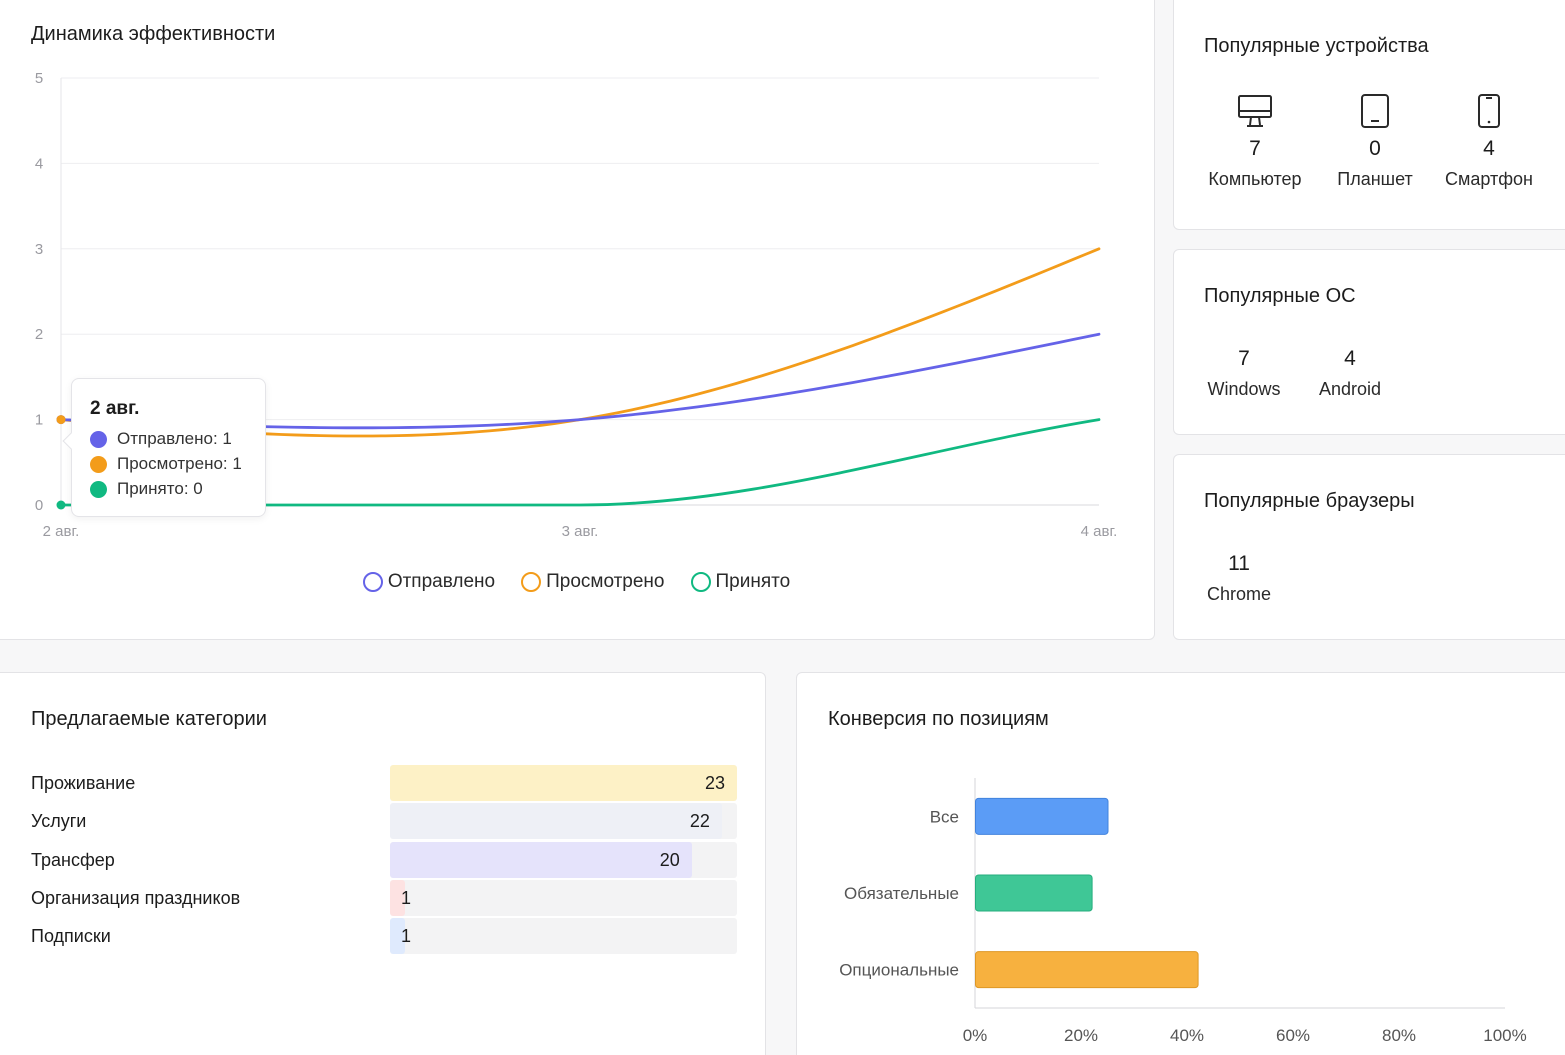 This screenshot has width=1565, height=1055. Describe the element at coordinates (1255, 179) in the screenshot. I see `device-label: Компьютер` at that location.